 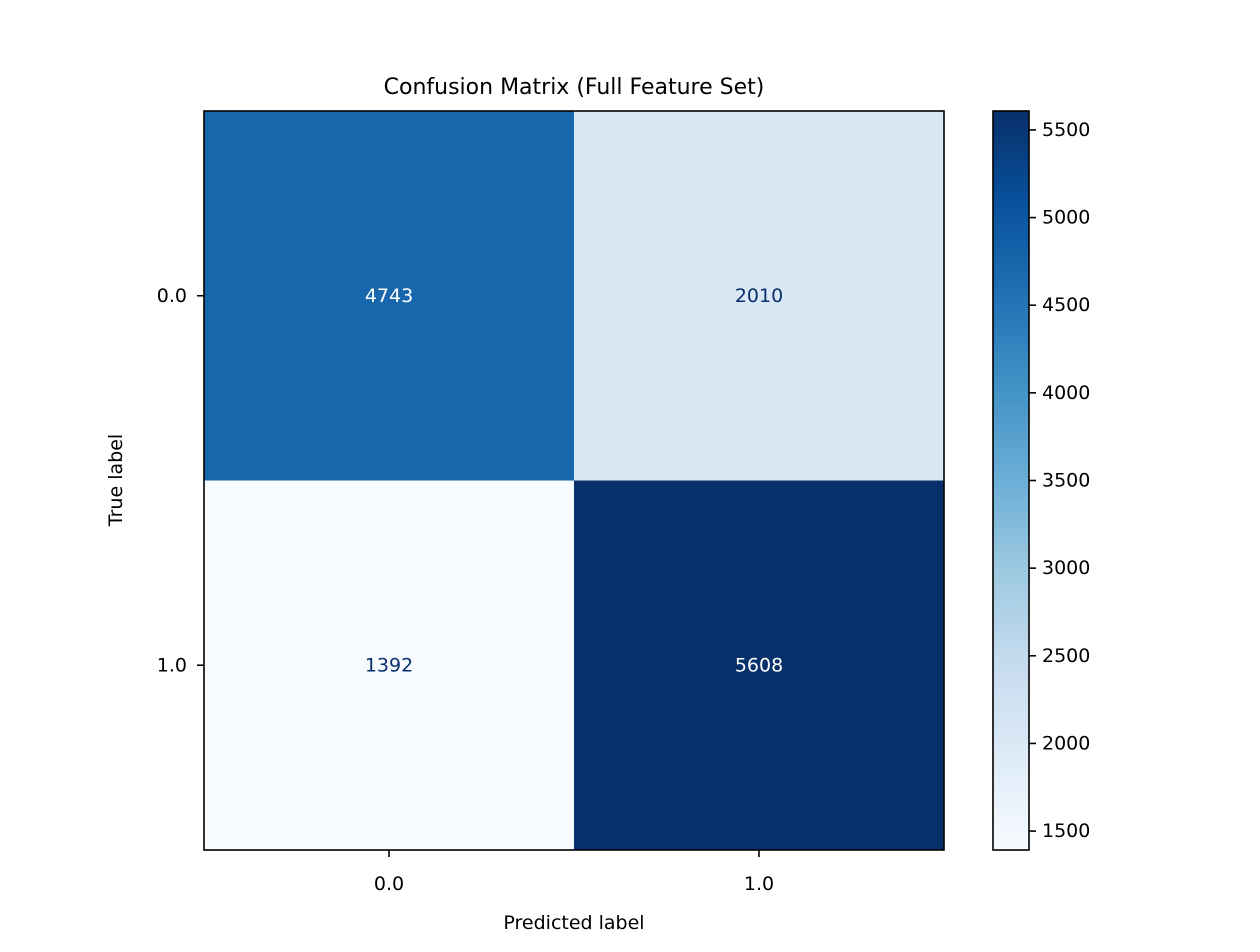 What do you see at coordinates (1066, 568) in the screenshot?
I see `colorbar-tick-label: 3000` at bounding box center [1066, 568].